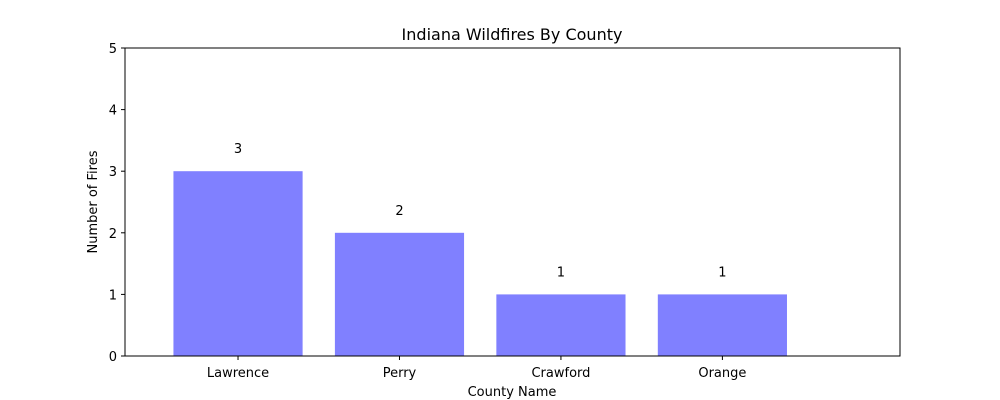 The width and height of the screenshot is (1000, 400). I want to click on x-tick-label: Crawford, so click(560, 373).